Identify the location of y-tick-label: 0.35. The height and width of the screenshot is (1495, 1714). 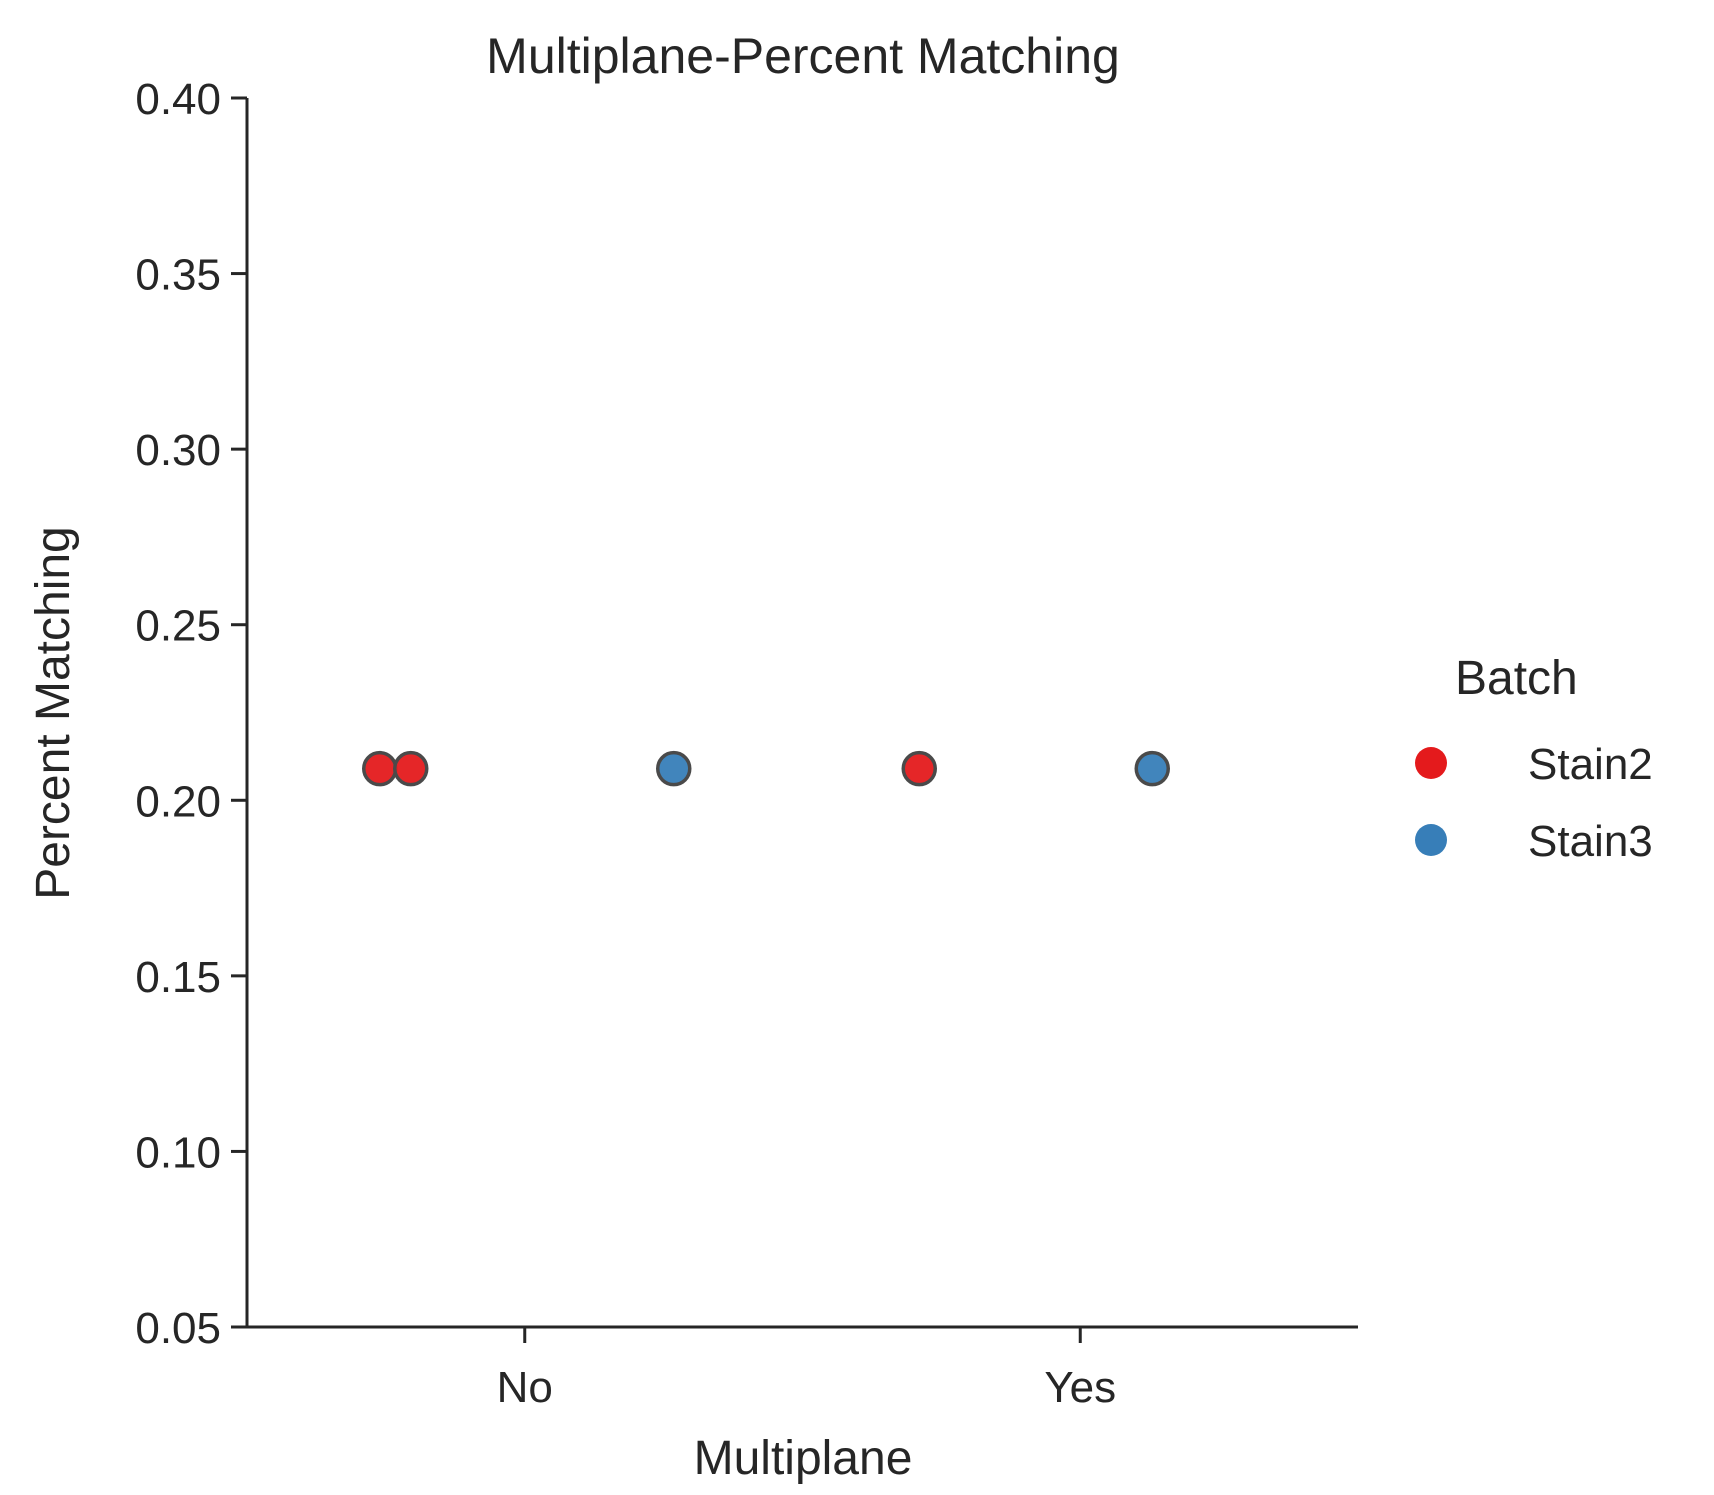
(178, 275).